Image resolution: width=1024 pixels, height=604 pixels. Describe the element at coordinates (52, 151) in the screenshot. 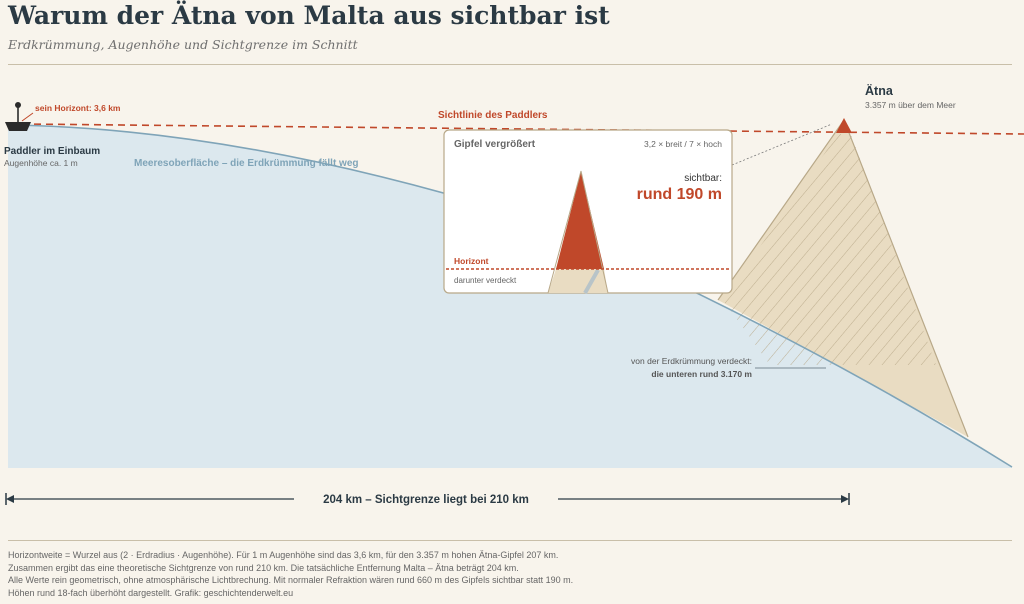

I see `observer-name: Paddler im Einbaum` at that location.